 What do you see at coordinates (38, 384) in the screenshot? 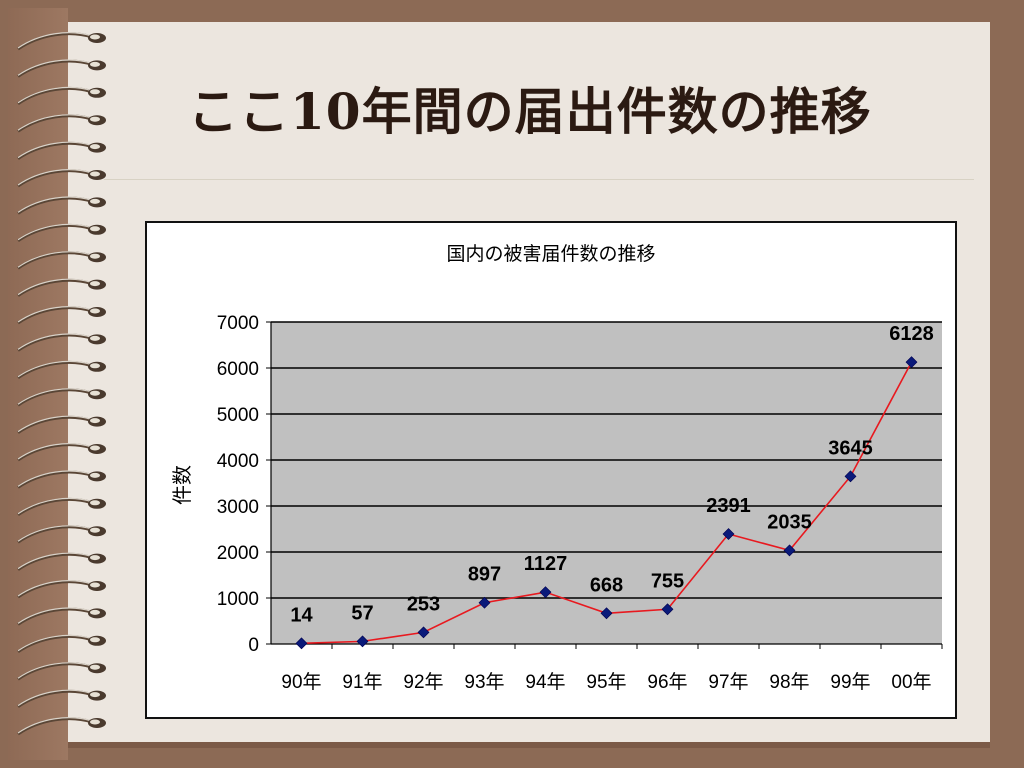
I see `notebook-spine` at bounding box center [38, 384].